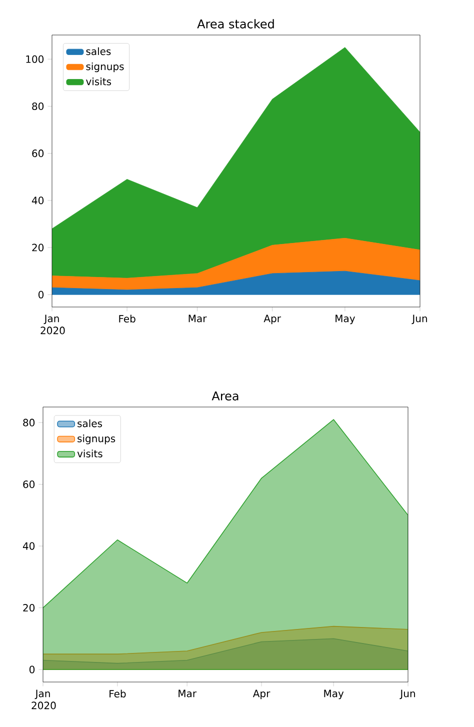 This screenshot has width=474, height=727. I want to click on y-tick-label: 100, so click(35, 59).